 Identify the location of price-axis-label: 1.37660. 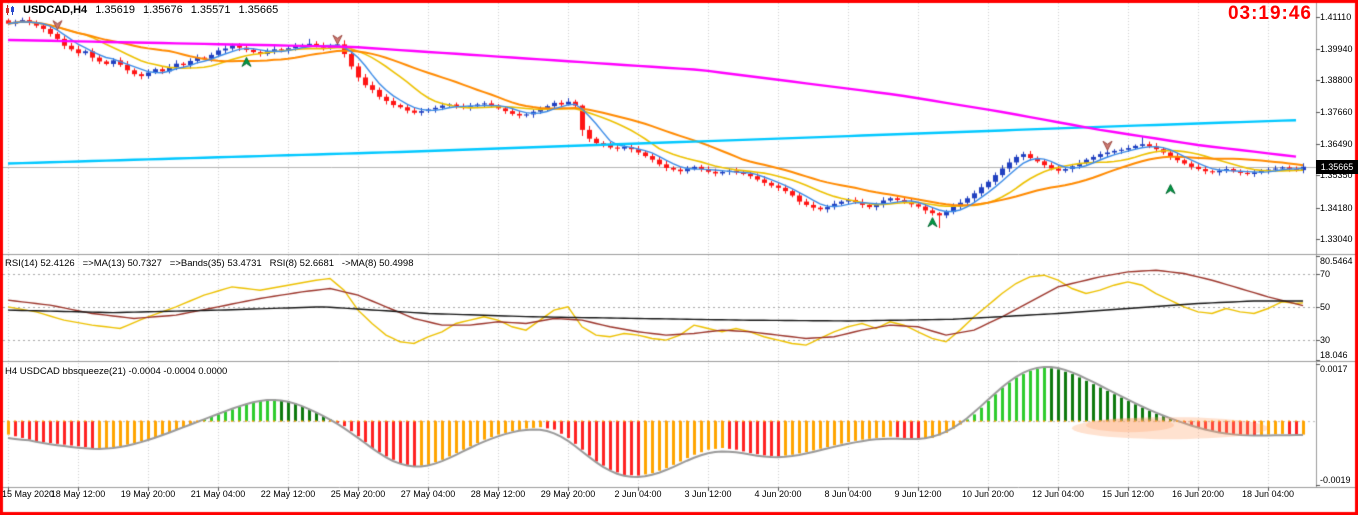
(1336, 112).